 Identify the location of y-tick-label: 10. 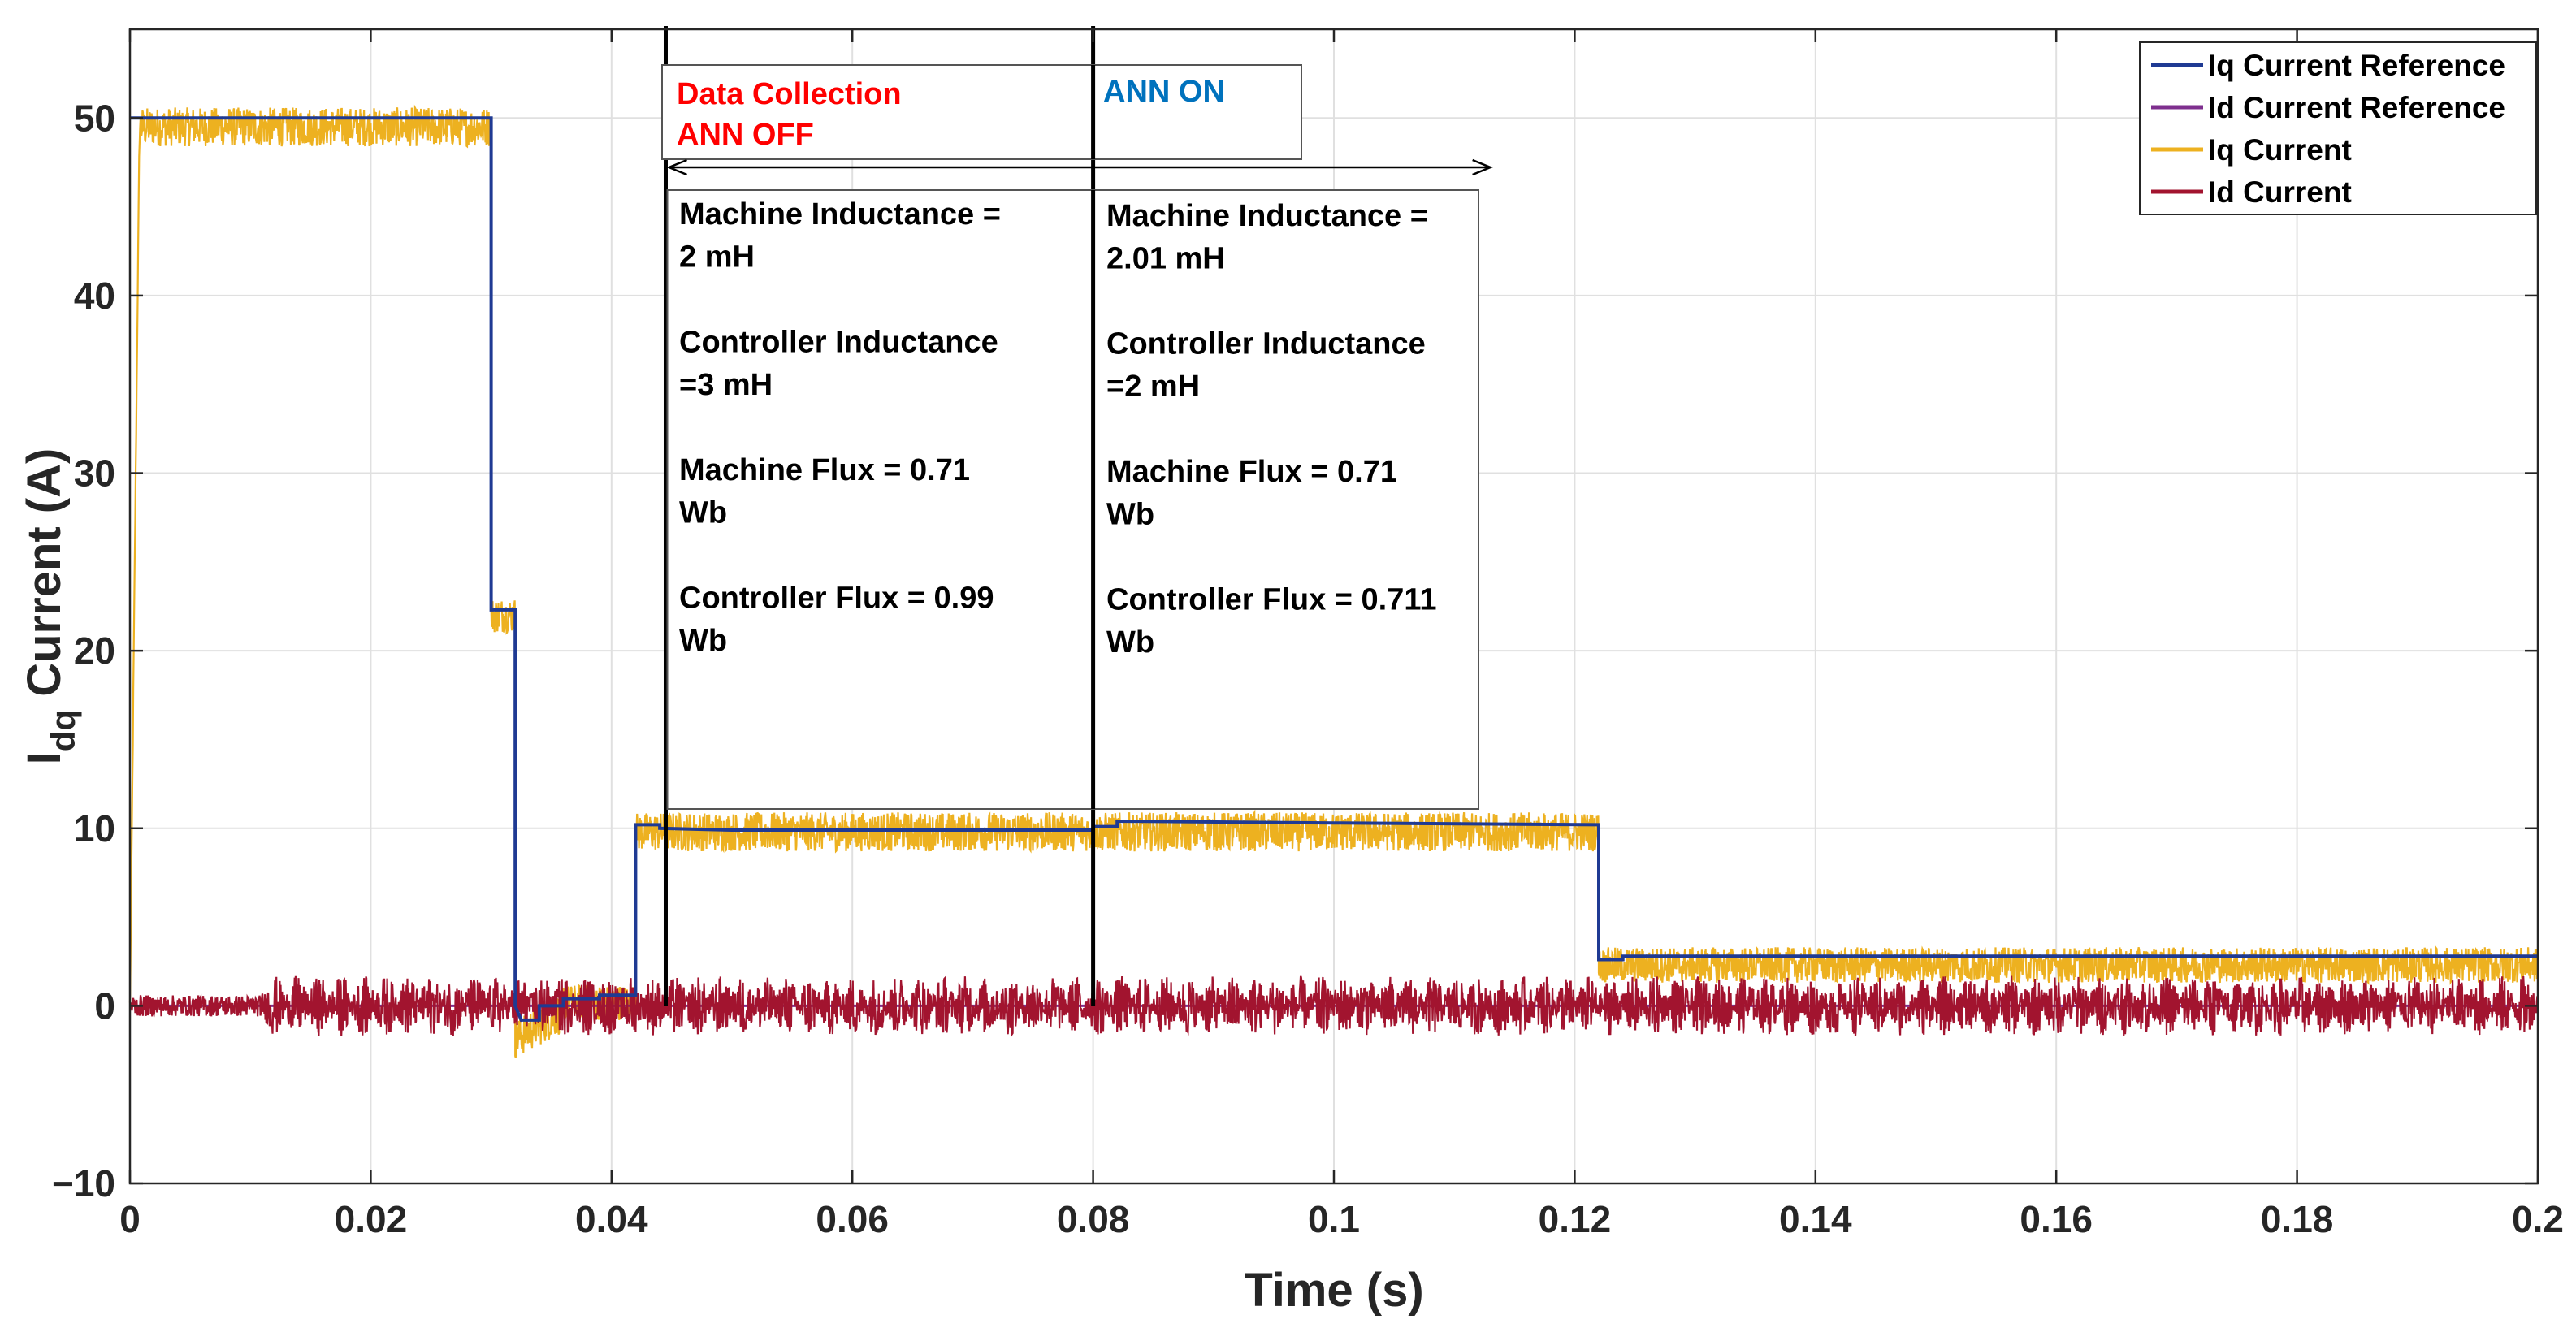
(94, 829).